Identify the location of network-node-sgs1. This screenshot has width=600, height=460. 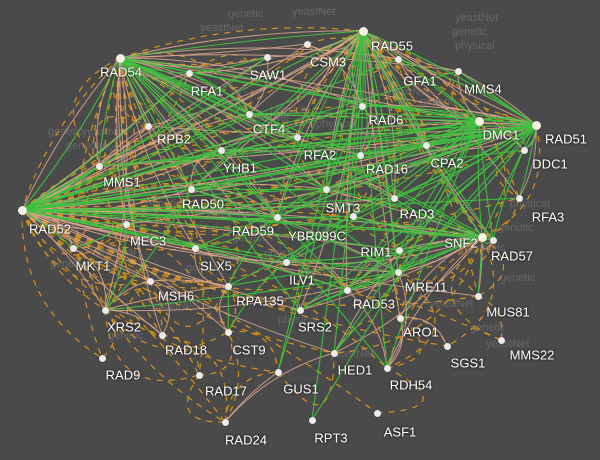
(447, 346).